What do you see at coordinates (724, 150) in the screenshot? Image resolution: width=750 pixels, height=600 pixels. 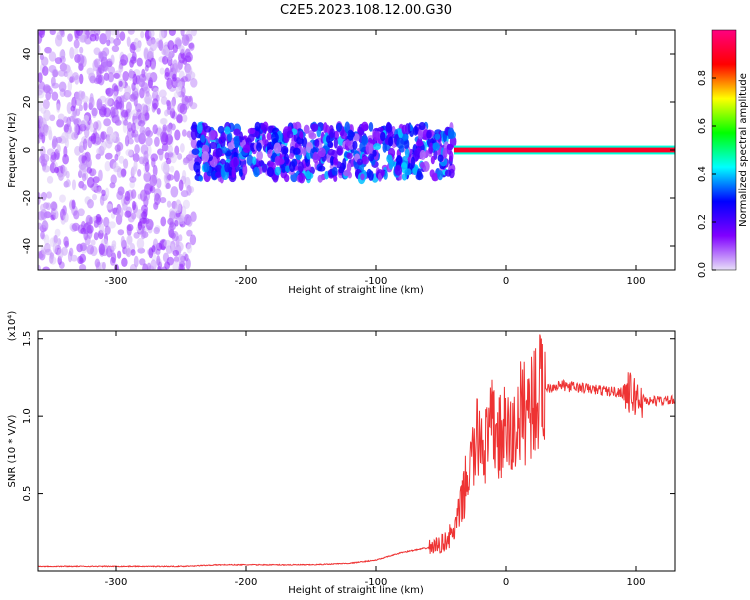 I see `colorbar-gradient` at bounding box center [724, 150].